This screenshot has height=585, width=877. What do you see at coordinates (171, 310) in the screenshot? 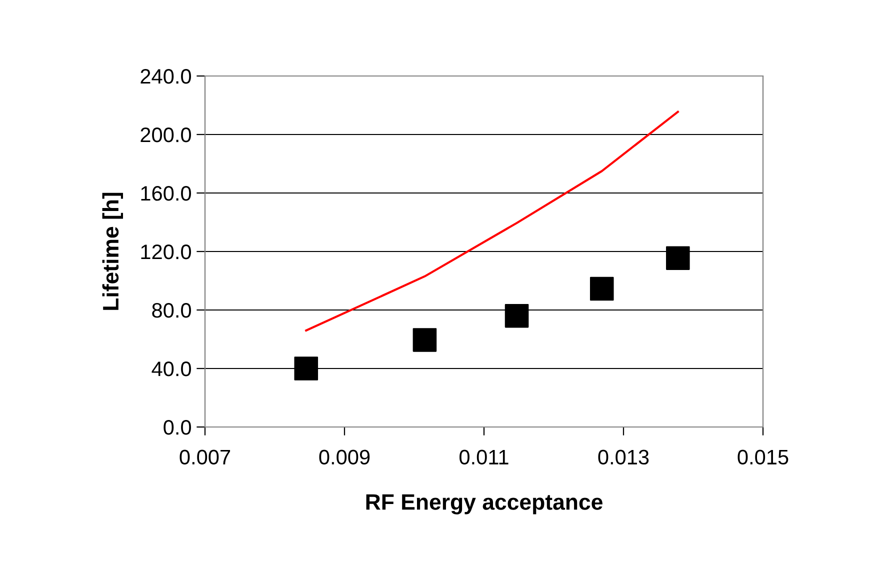
I see `y-tick-label: 80.0` at bounding box center [171, 310].